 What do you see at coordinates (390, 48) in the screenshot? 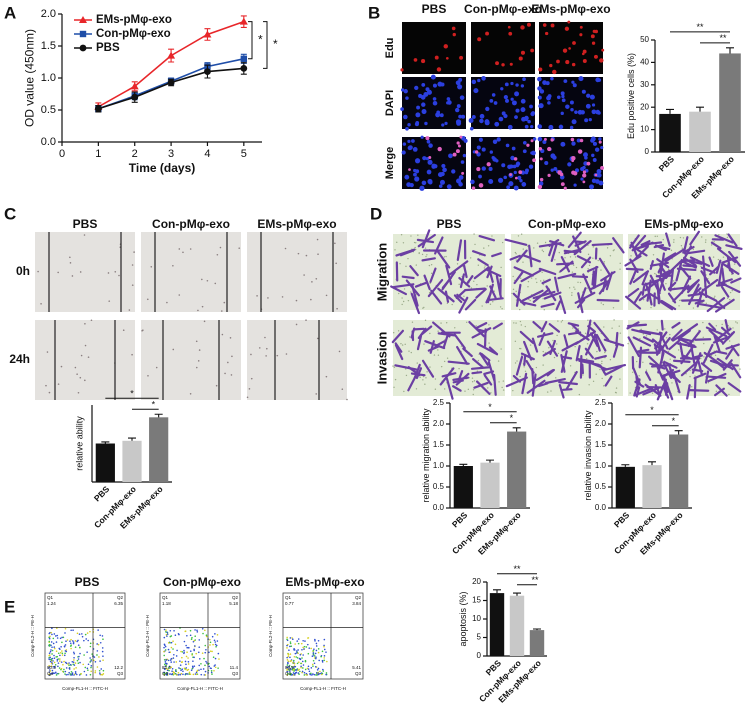
I see `row-label: Edu` at bounding box center [390, 48].